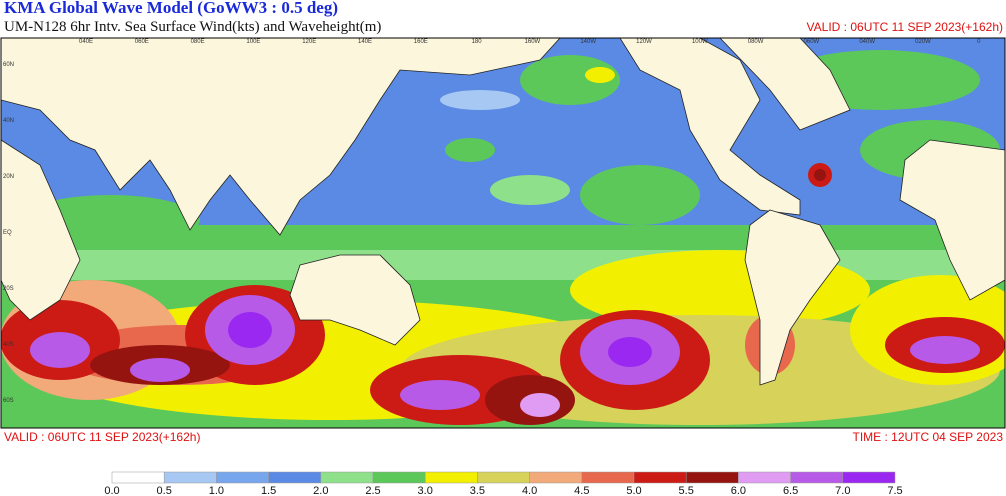 This screenshot has height=496, width=1006. What do you see at coordinates (425, 490) in the screenshot?
I see `legend-label: 3.0` at bounding box center [425, 490].